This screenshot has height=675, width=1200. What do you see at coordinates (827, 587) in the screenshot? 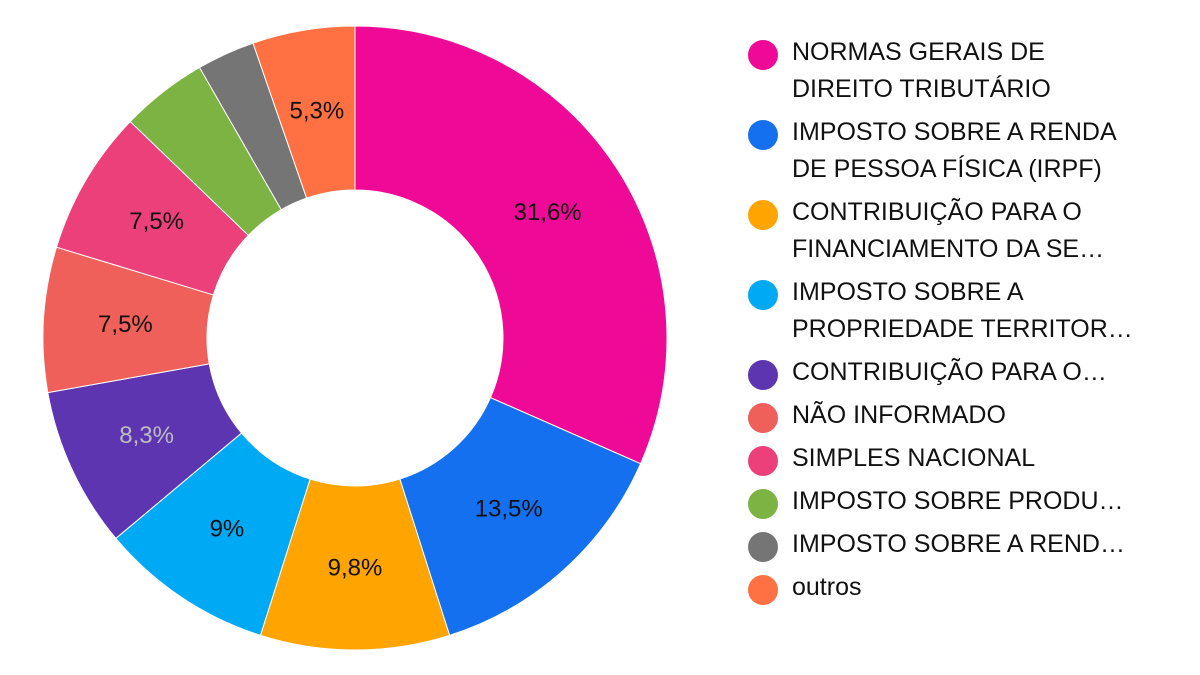
I see `legend-label: outros` at bounding box center [827, 587].